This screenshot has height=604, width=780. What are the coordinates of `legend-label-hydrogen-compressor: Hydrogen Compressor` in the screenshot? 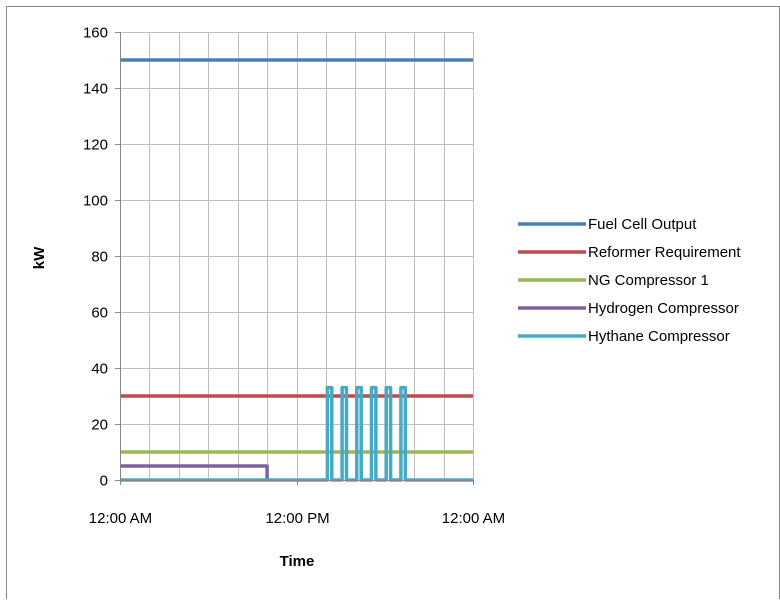 It's located at (663, 308).